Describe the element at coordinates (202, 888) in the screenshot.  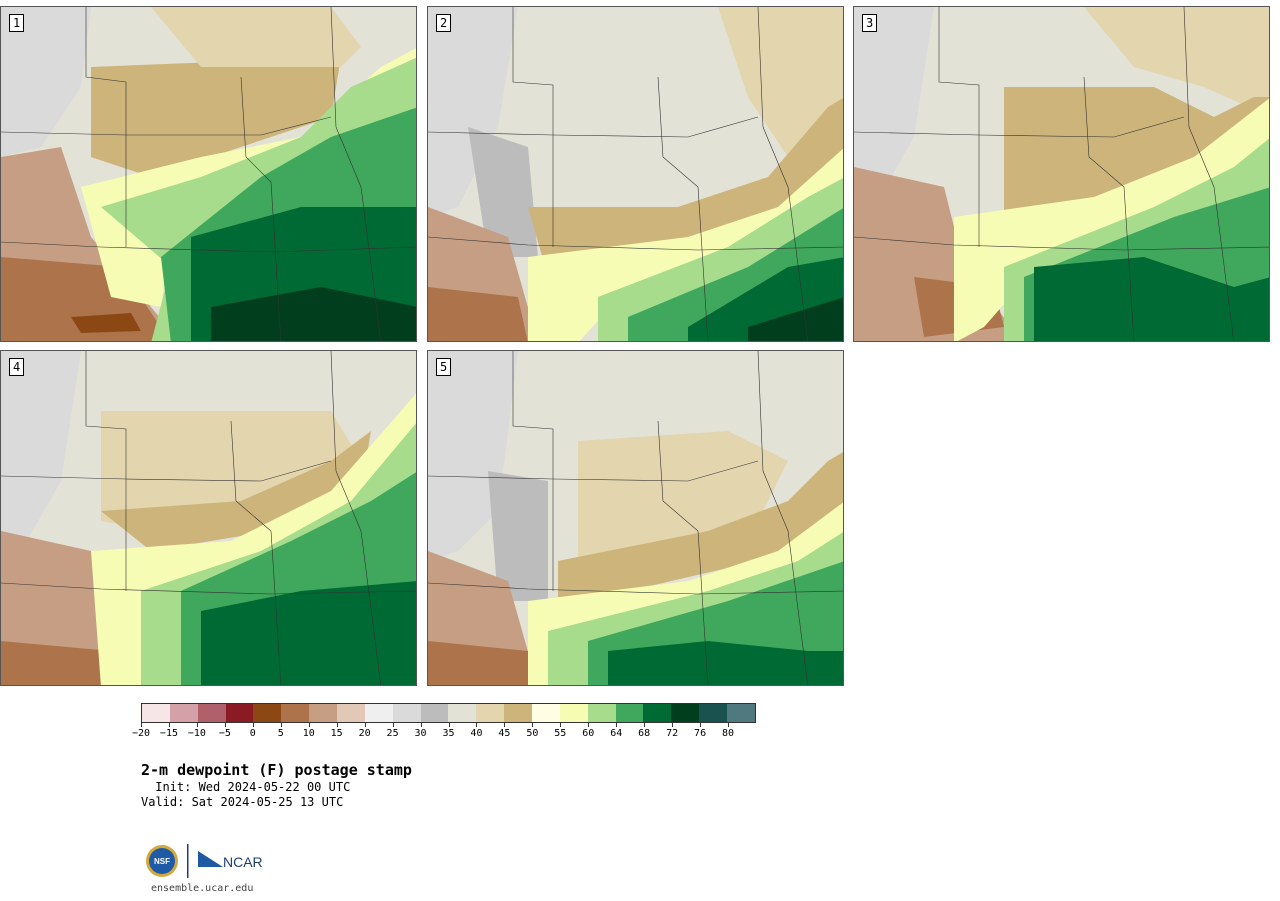
I see `site-url: ensemble.ucar.edu` at that location.